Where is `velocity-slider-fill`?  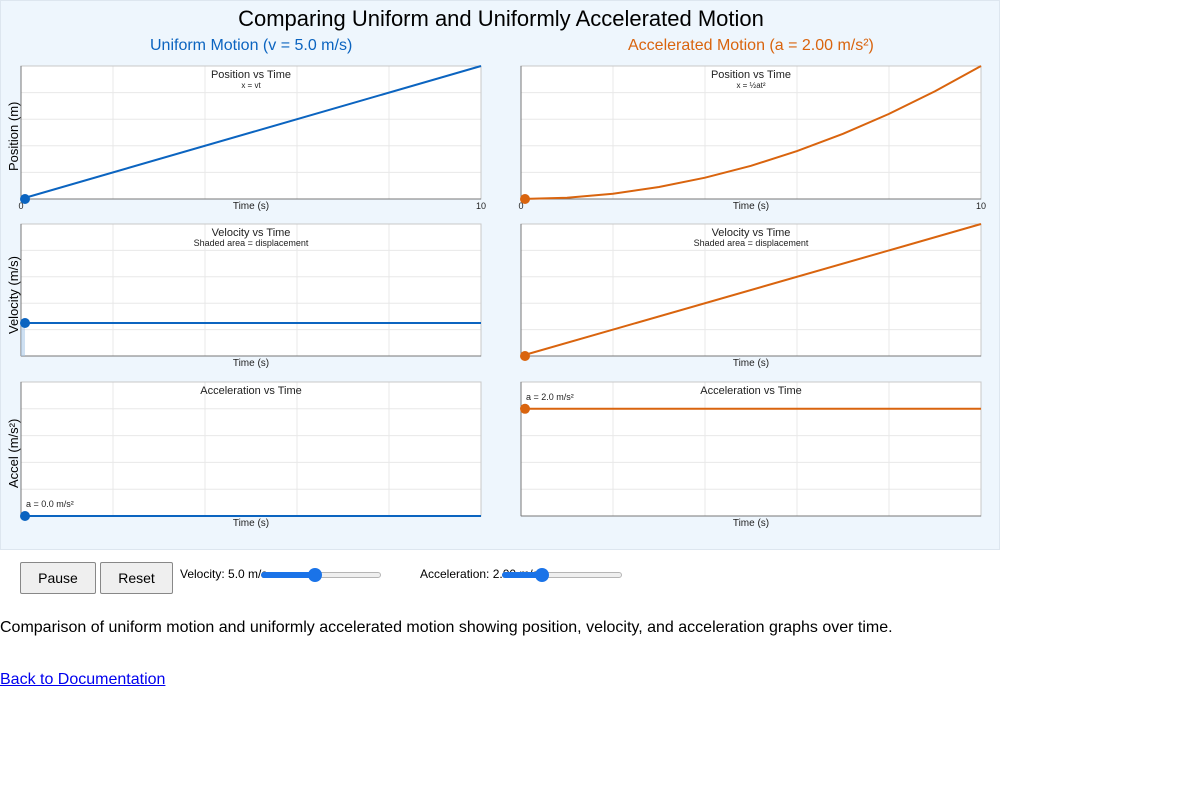
velocity-slider-fill is located at coordinates (288, 575).